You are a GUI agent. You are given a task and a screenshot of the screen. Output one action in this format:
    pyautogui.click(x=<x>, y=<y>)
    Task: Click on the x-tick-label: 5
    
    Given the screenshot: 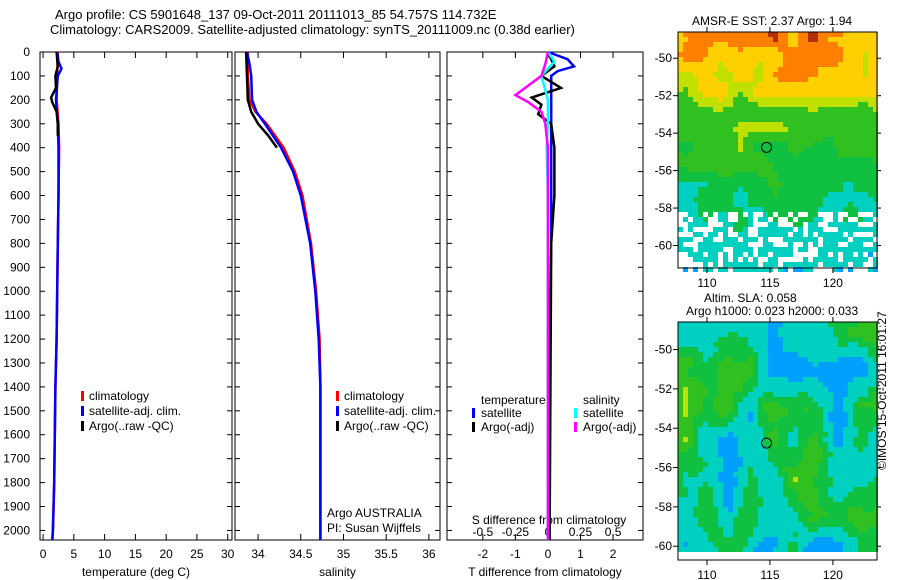 What is the action you would take?
    pyautogui.click(x=74, y=554)
    